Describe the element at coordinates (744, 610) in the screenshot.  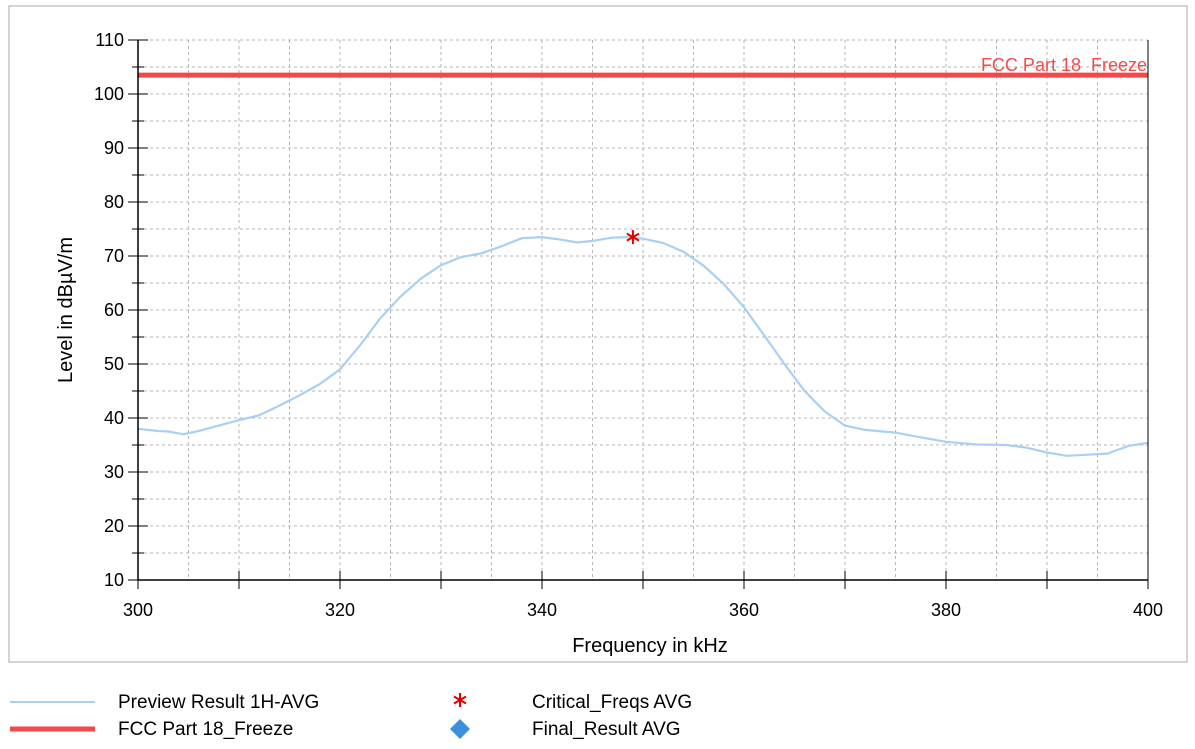
I see `x-tick-label: 360` at that location.